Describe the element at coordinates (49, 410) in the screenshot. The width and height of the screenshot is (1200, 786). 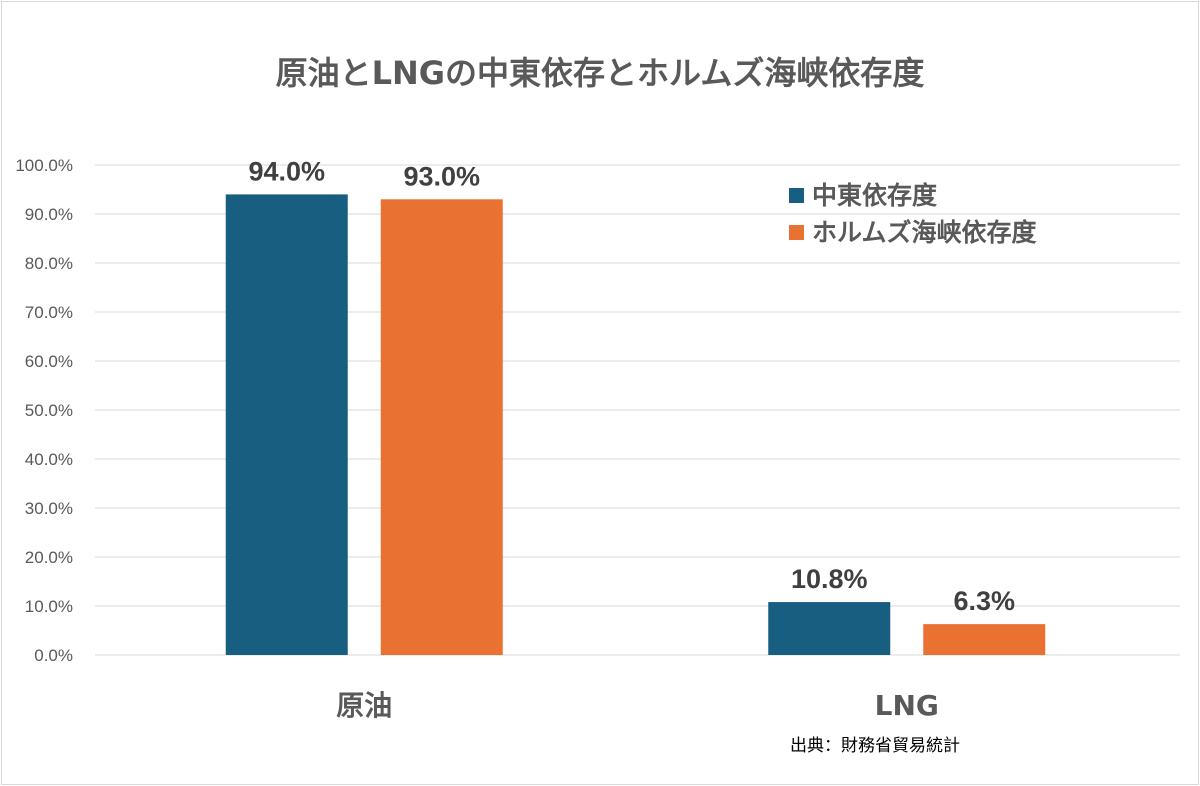
I see `y-tick-label: 50.0%` at that location.